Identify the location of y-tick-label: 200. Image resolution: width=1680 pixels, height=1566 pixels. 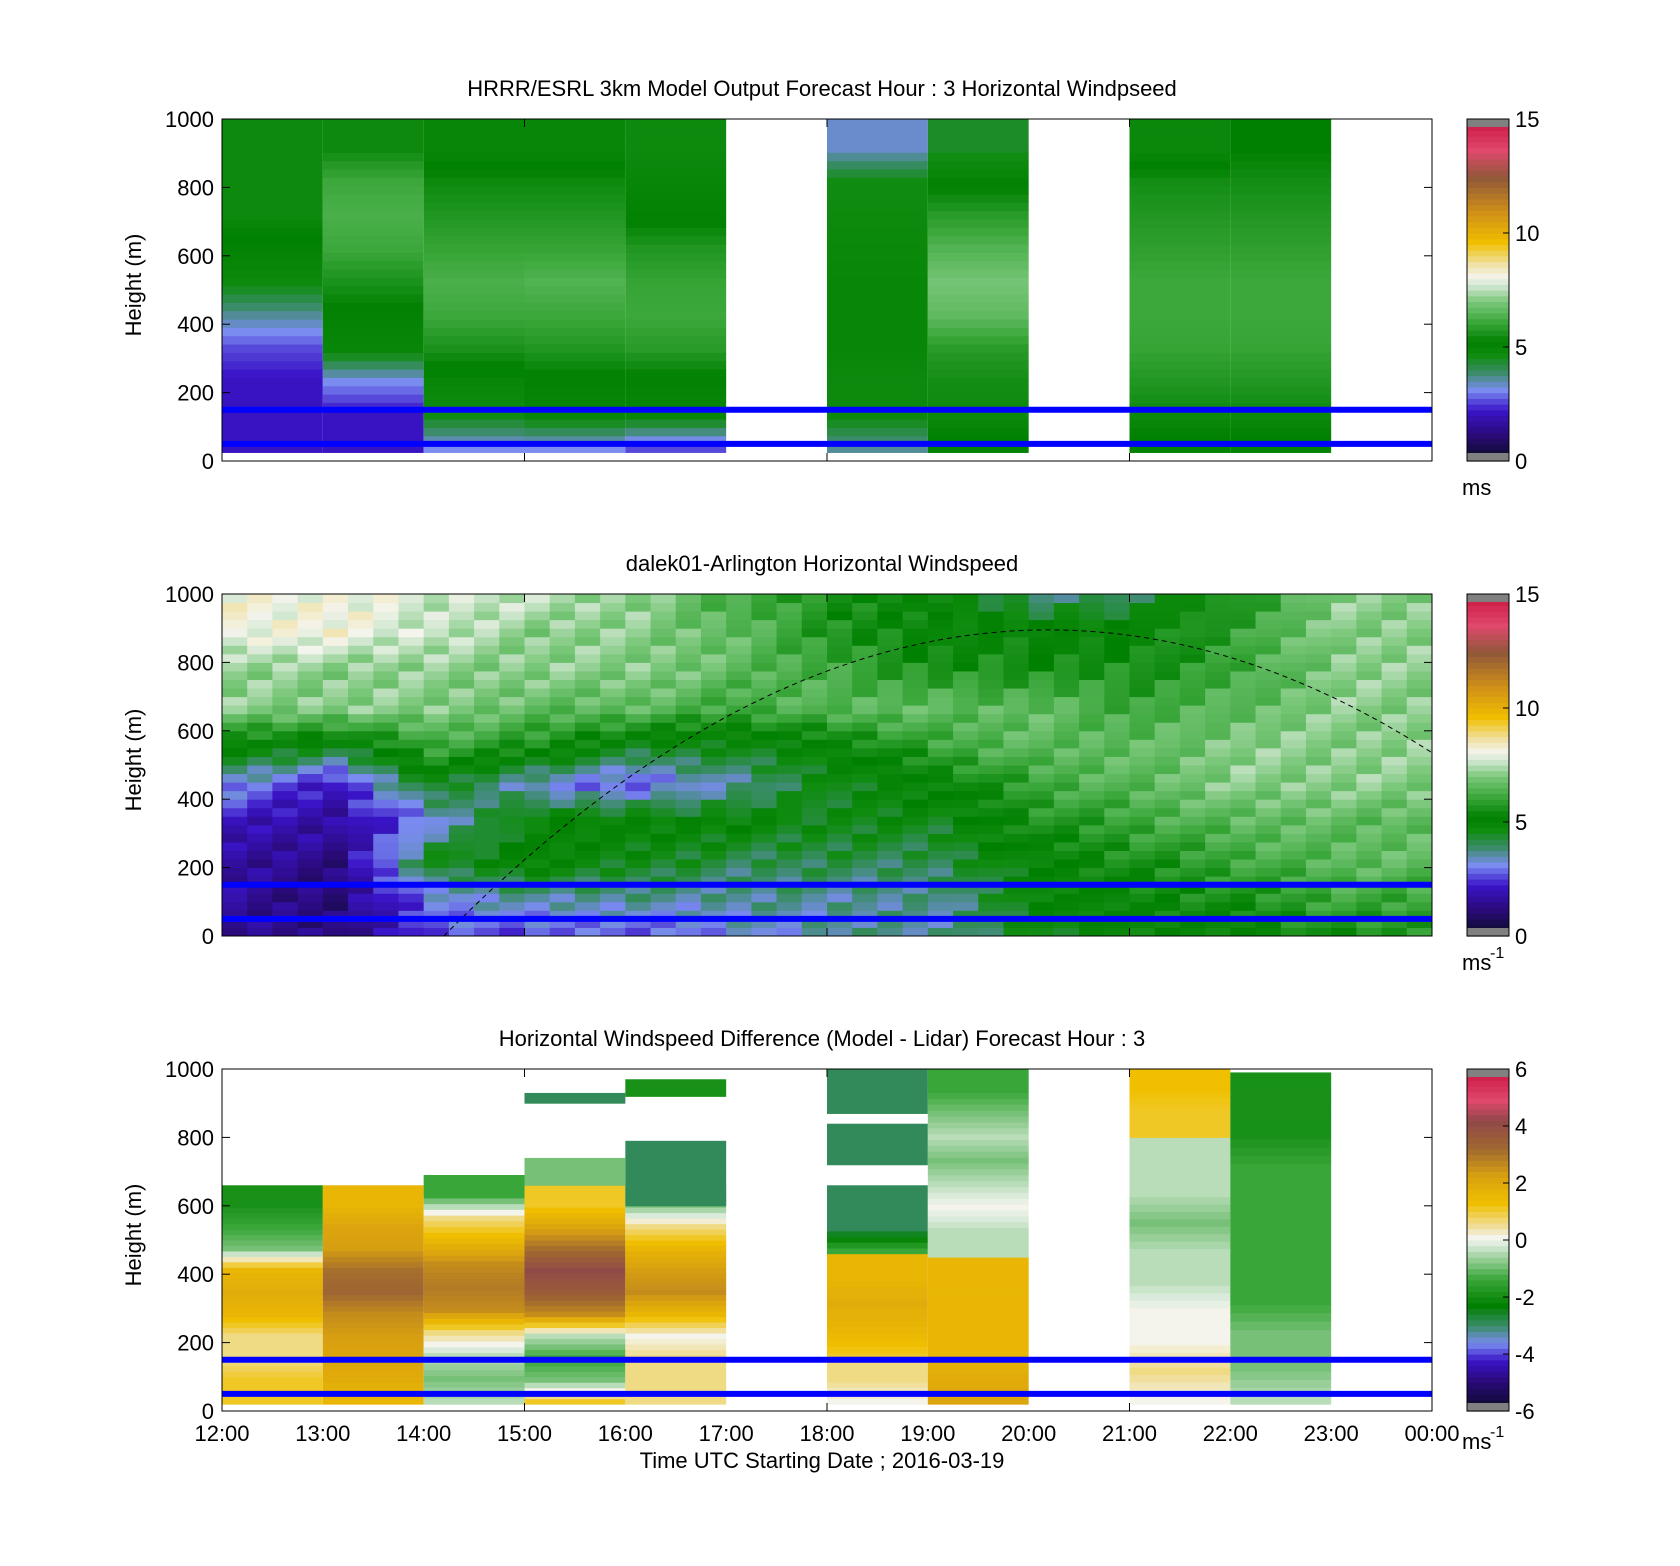
(195, 1343).